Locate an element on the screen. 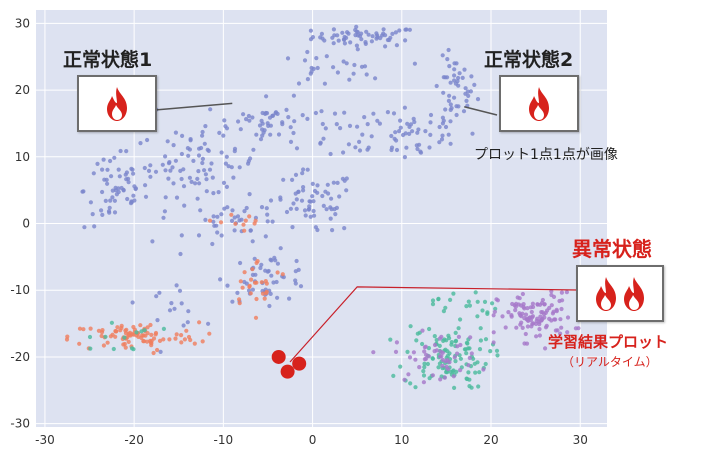 Image resolution: width=707 pixels, height=457 pixels. y-tick-label: -30 is located at coordinates (20, 424).